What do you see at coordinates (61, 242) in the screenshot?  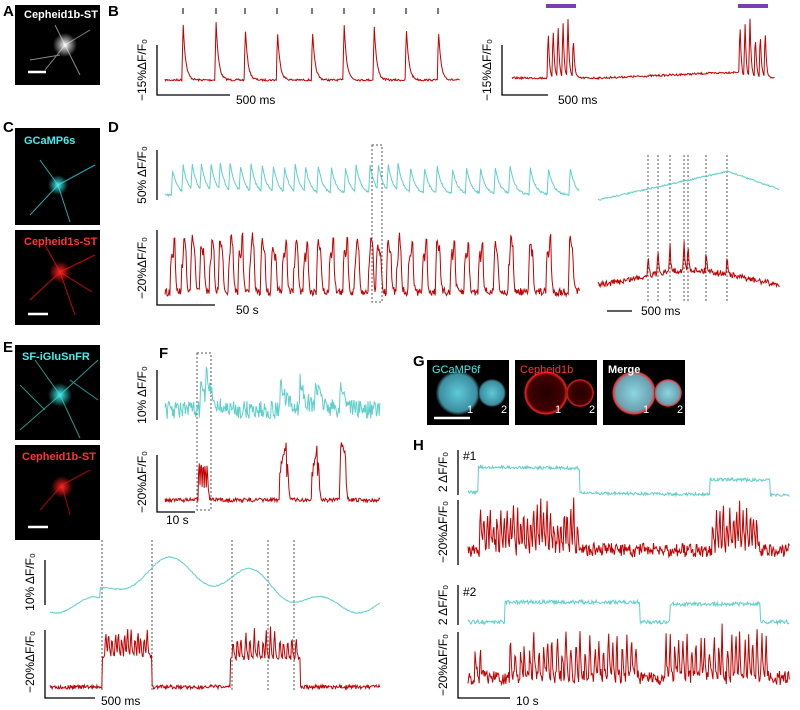 I see `image-label: Cepheid1s-ST` at bounding box center [61, 242].